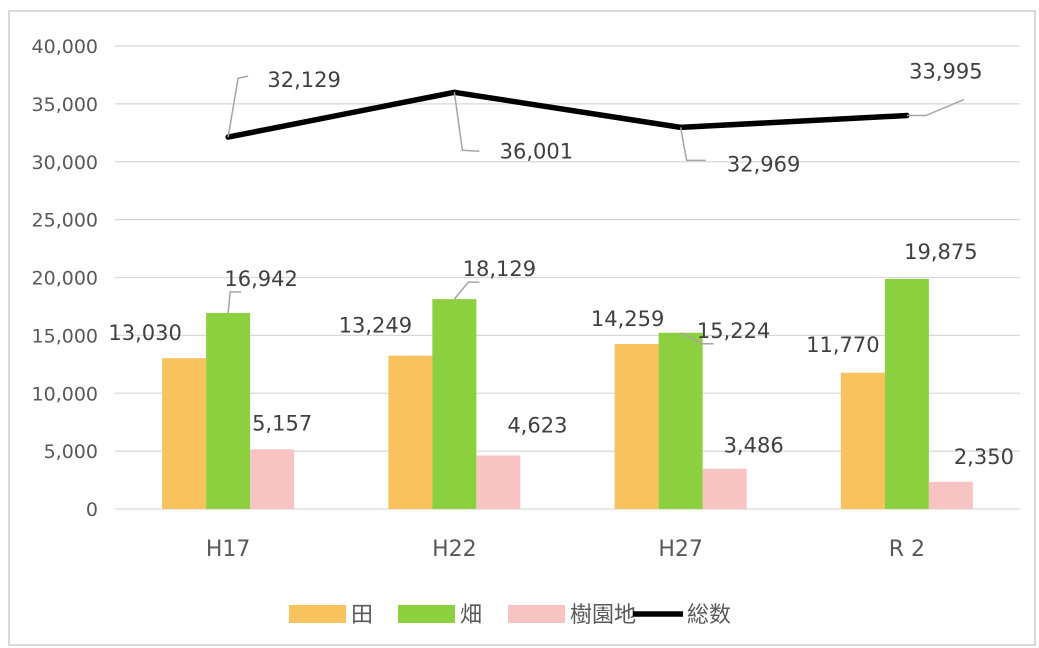  Describe the element at coordinates (680, 549) in the screenshot. I see `x-tick-label: H27` at that location.